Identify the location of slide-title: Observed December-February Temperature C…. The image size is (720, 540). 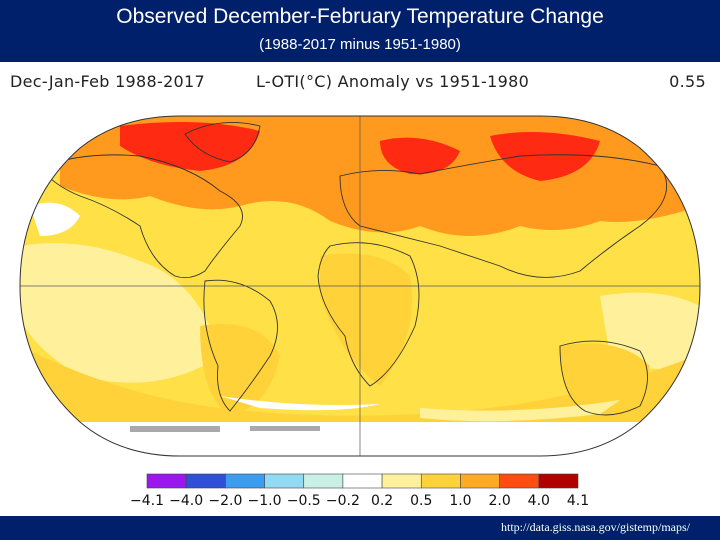
(360, 16).